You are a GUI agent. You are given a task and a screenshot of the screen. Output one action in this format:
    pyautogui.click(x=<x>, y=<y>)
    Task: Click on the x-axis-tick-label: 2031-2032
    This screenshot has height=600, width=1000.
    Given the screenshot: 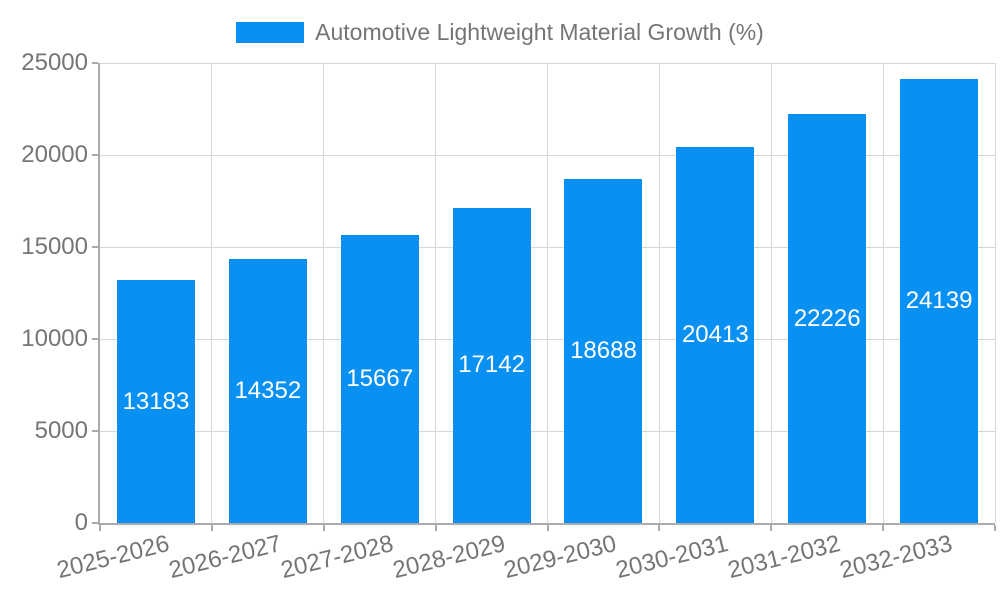 What is the action you would take?
    pyautogui.click(x=784, y=557)
    